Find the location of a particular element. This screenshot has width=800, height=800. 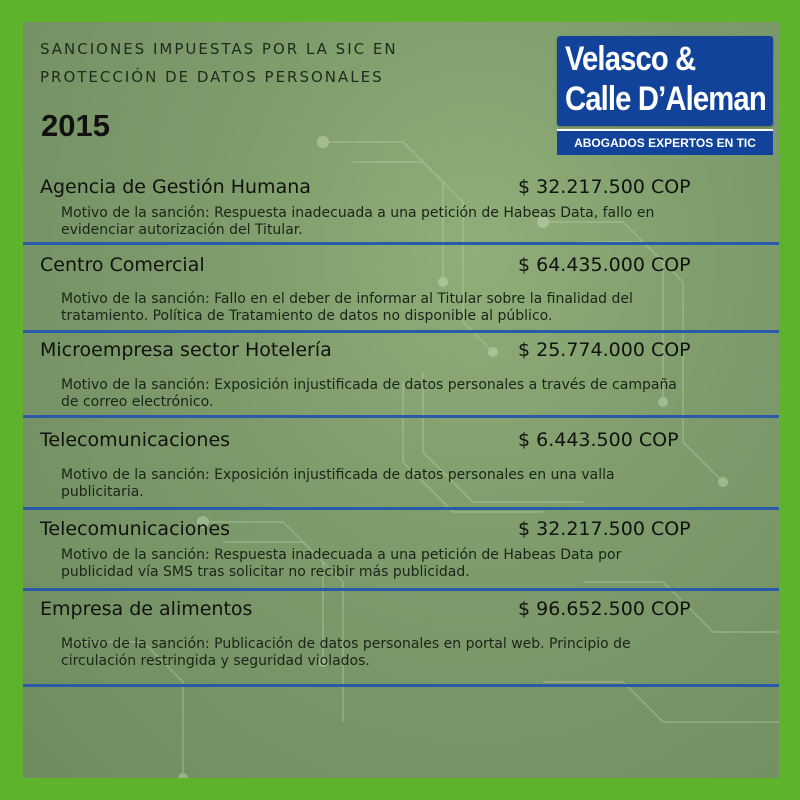

sanction-name: Empresa de alimentos is located at coordinates (146, 609).